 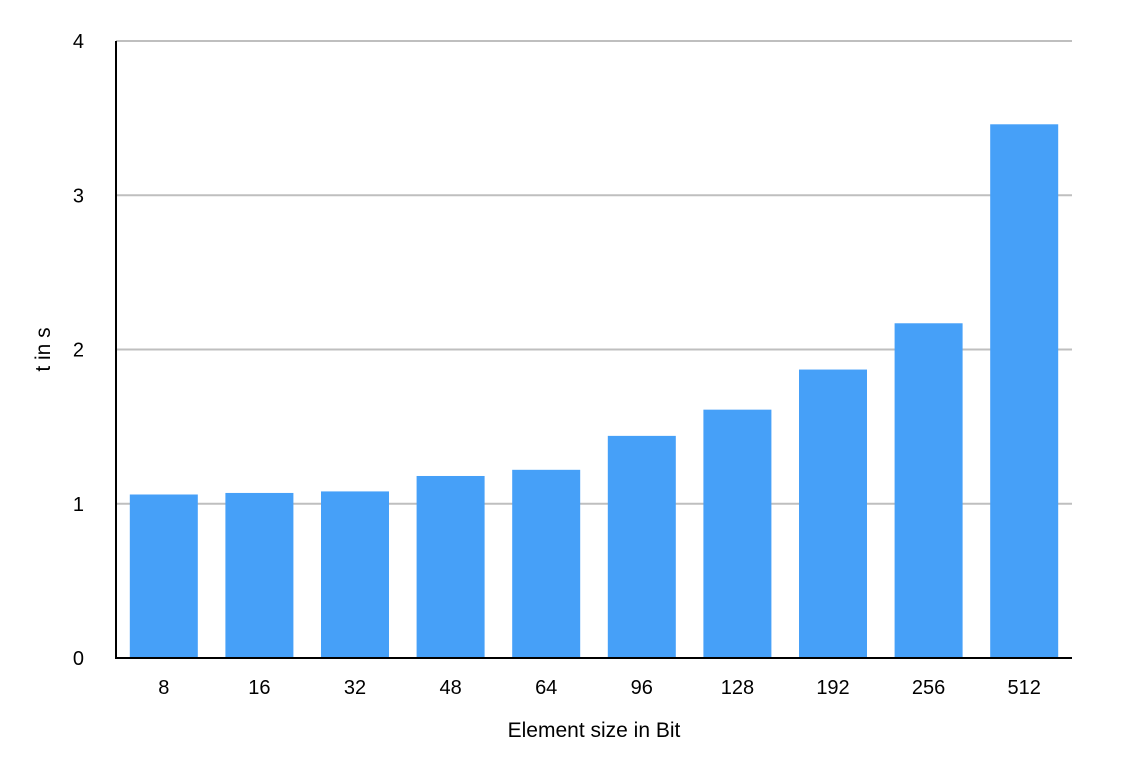 What do you see at coordinates (599, 688) in the screenshot?
I see `x-tick-labels: 8 16 32 48 64 96 128 192 256 512` at bounding box center [599, 688].